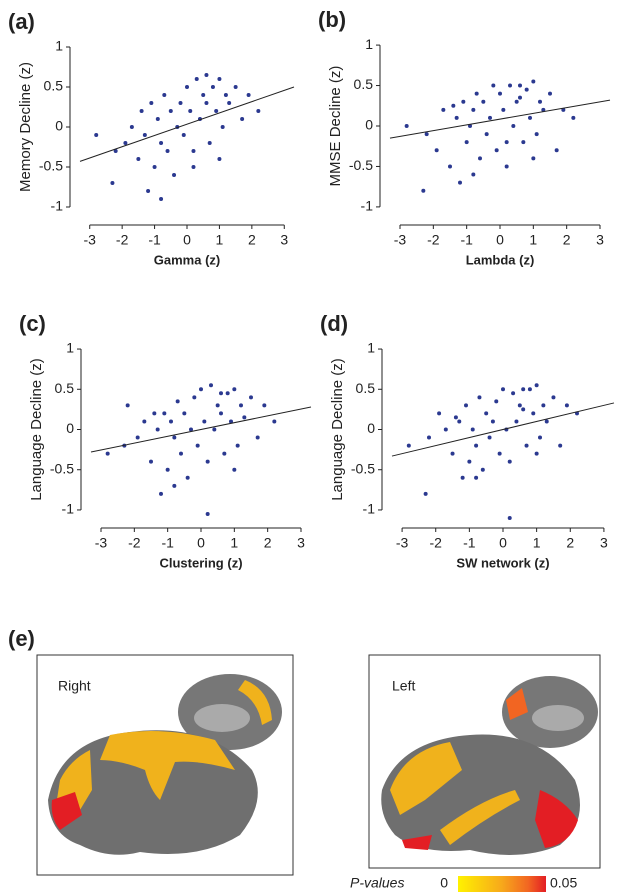 This screenshot has height=894, width=622. Describe the element at coordinates (21, 638) in the screenshot. I see `panel-label: (e)` at that location.